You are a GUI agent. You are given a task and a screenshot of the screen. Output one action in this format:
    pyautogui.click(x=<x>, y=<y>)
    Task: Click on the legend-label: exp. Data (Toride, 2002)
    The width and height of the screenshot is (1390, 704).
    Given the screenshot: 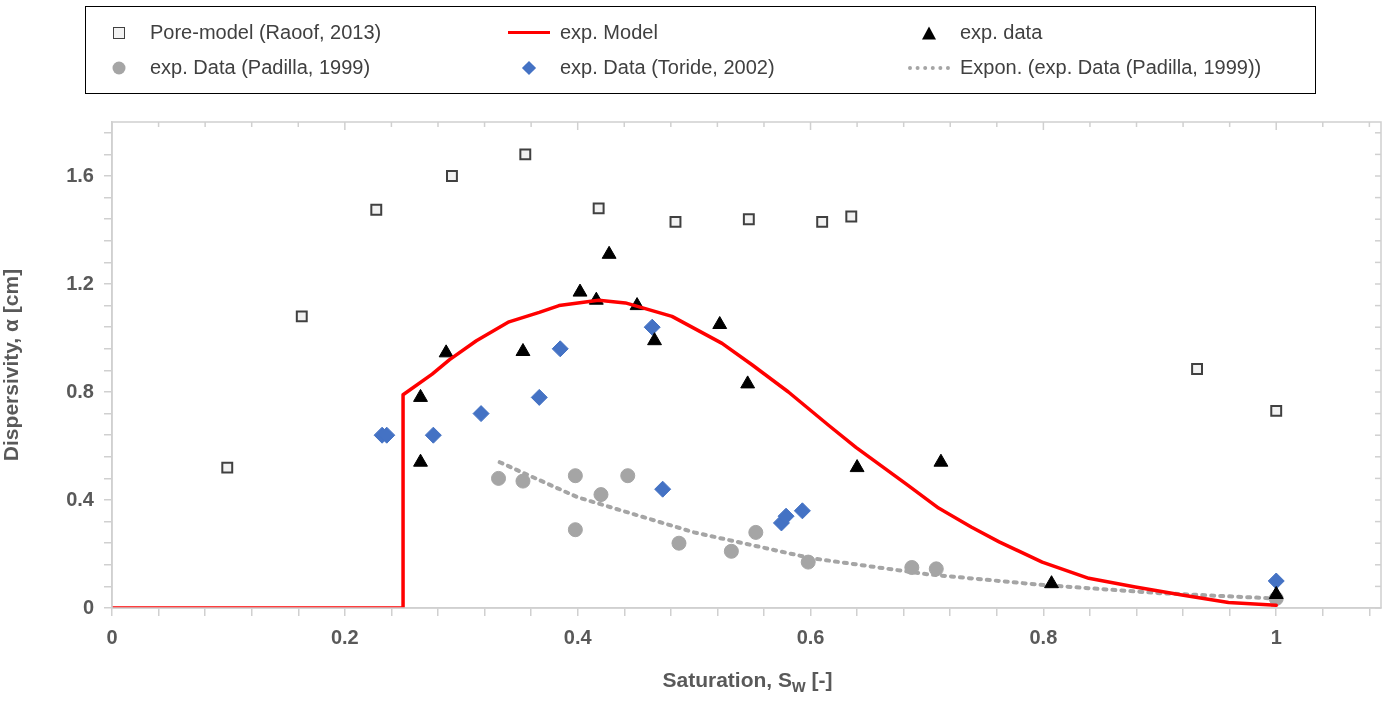 What is the action you would take?
    pyautogui.click(x=667, y=67)
    